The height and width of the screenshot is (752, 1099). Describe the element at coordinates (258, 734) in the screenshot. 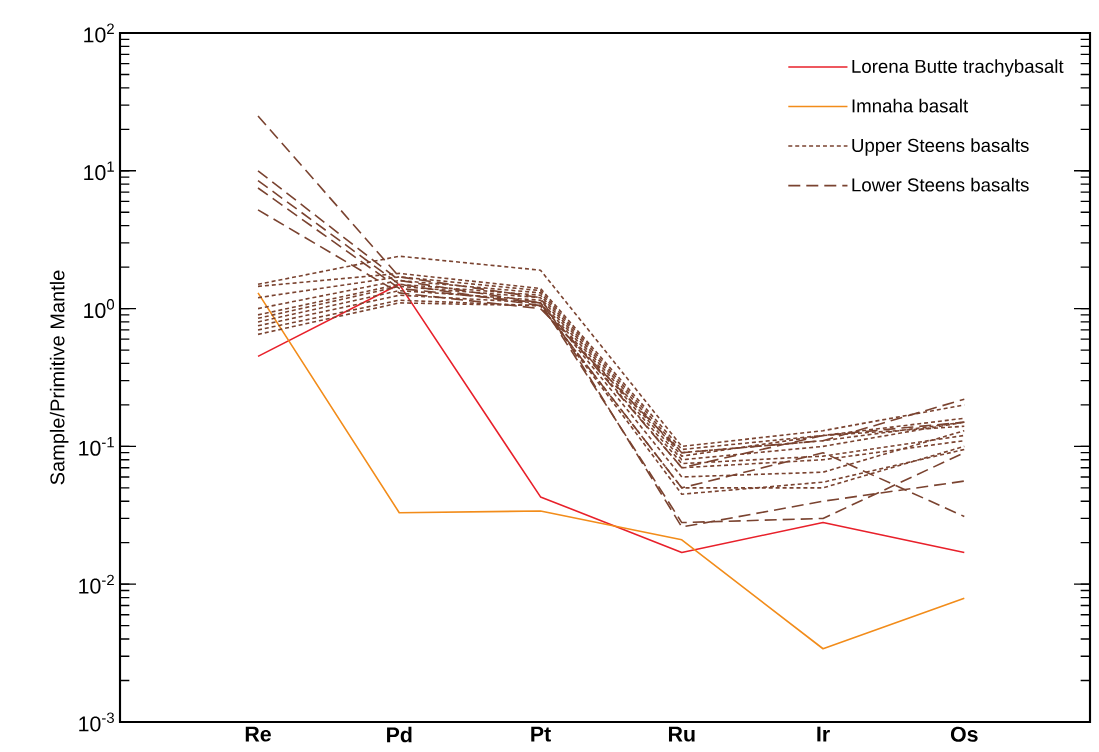

I see `x-tick-label: Re` at that location.